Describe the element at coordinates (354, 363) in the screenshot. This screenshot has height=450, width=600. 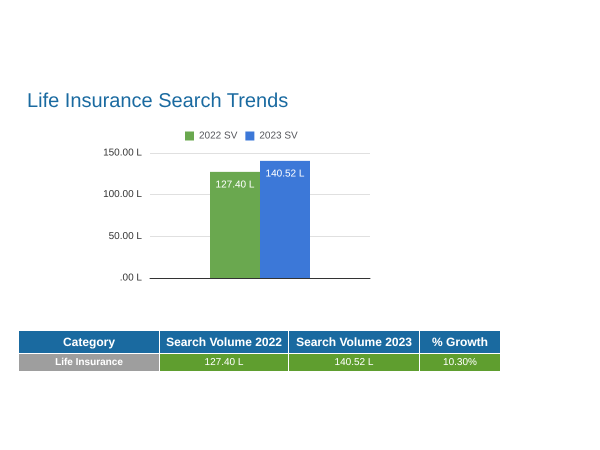
I see `text: 140.52 L` at that location.